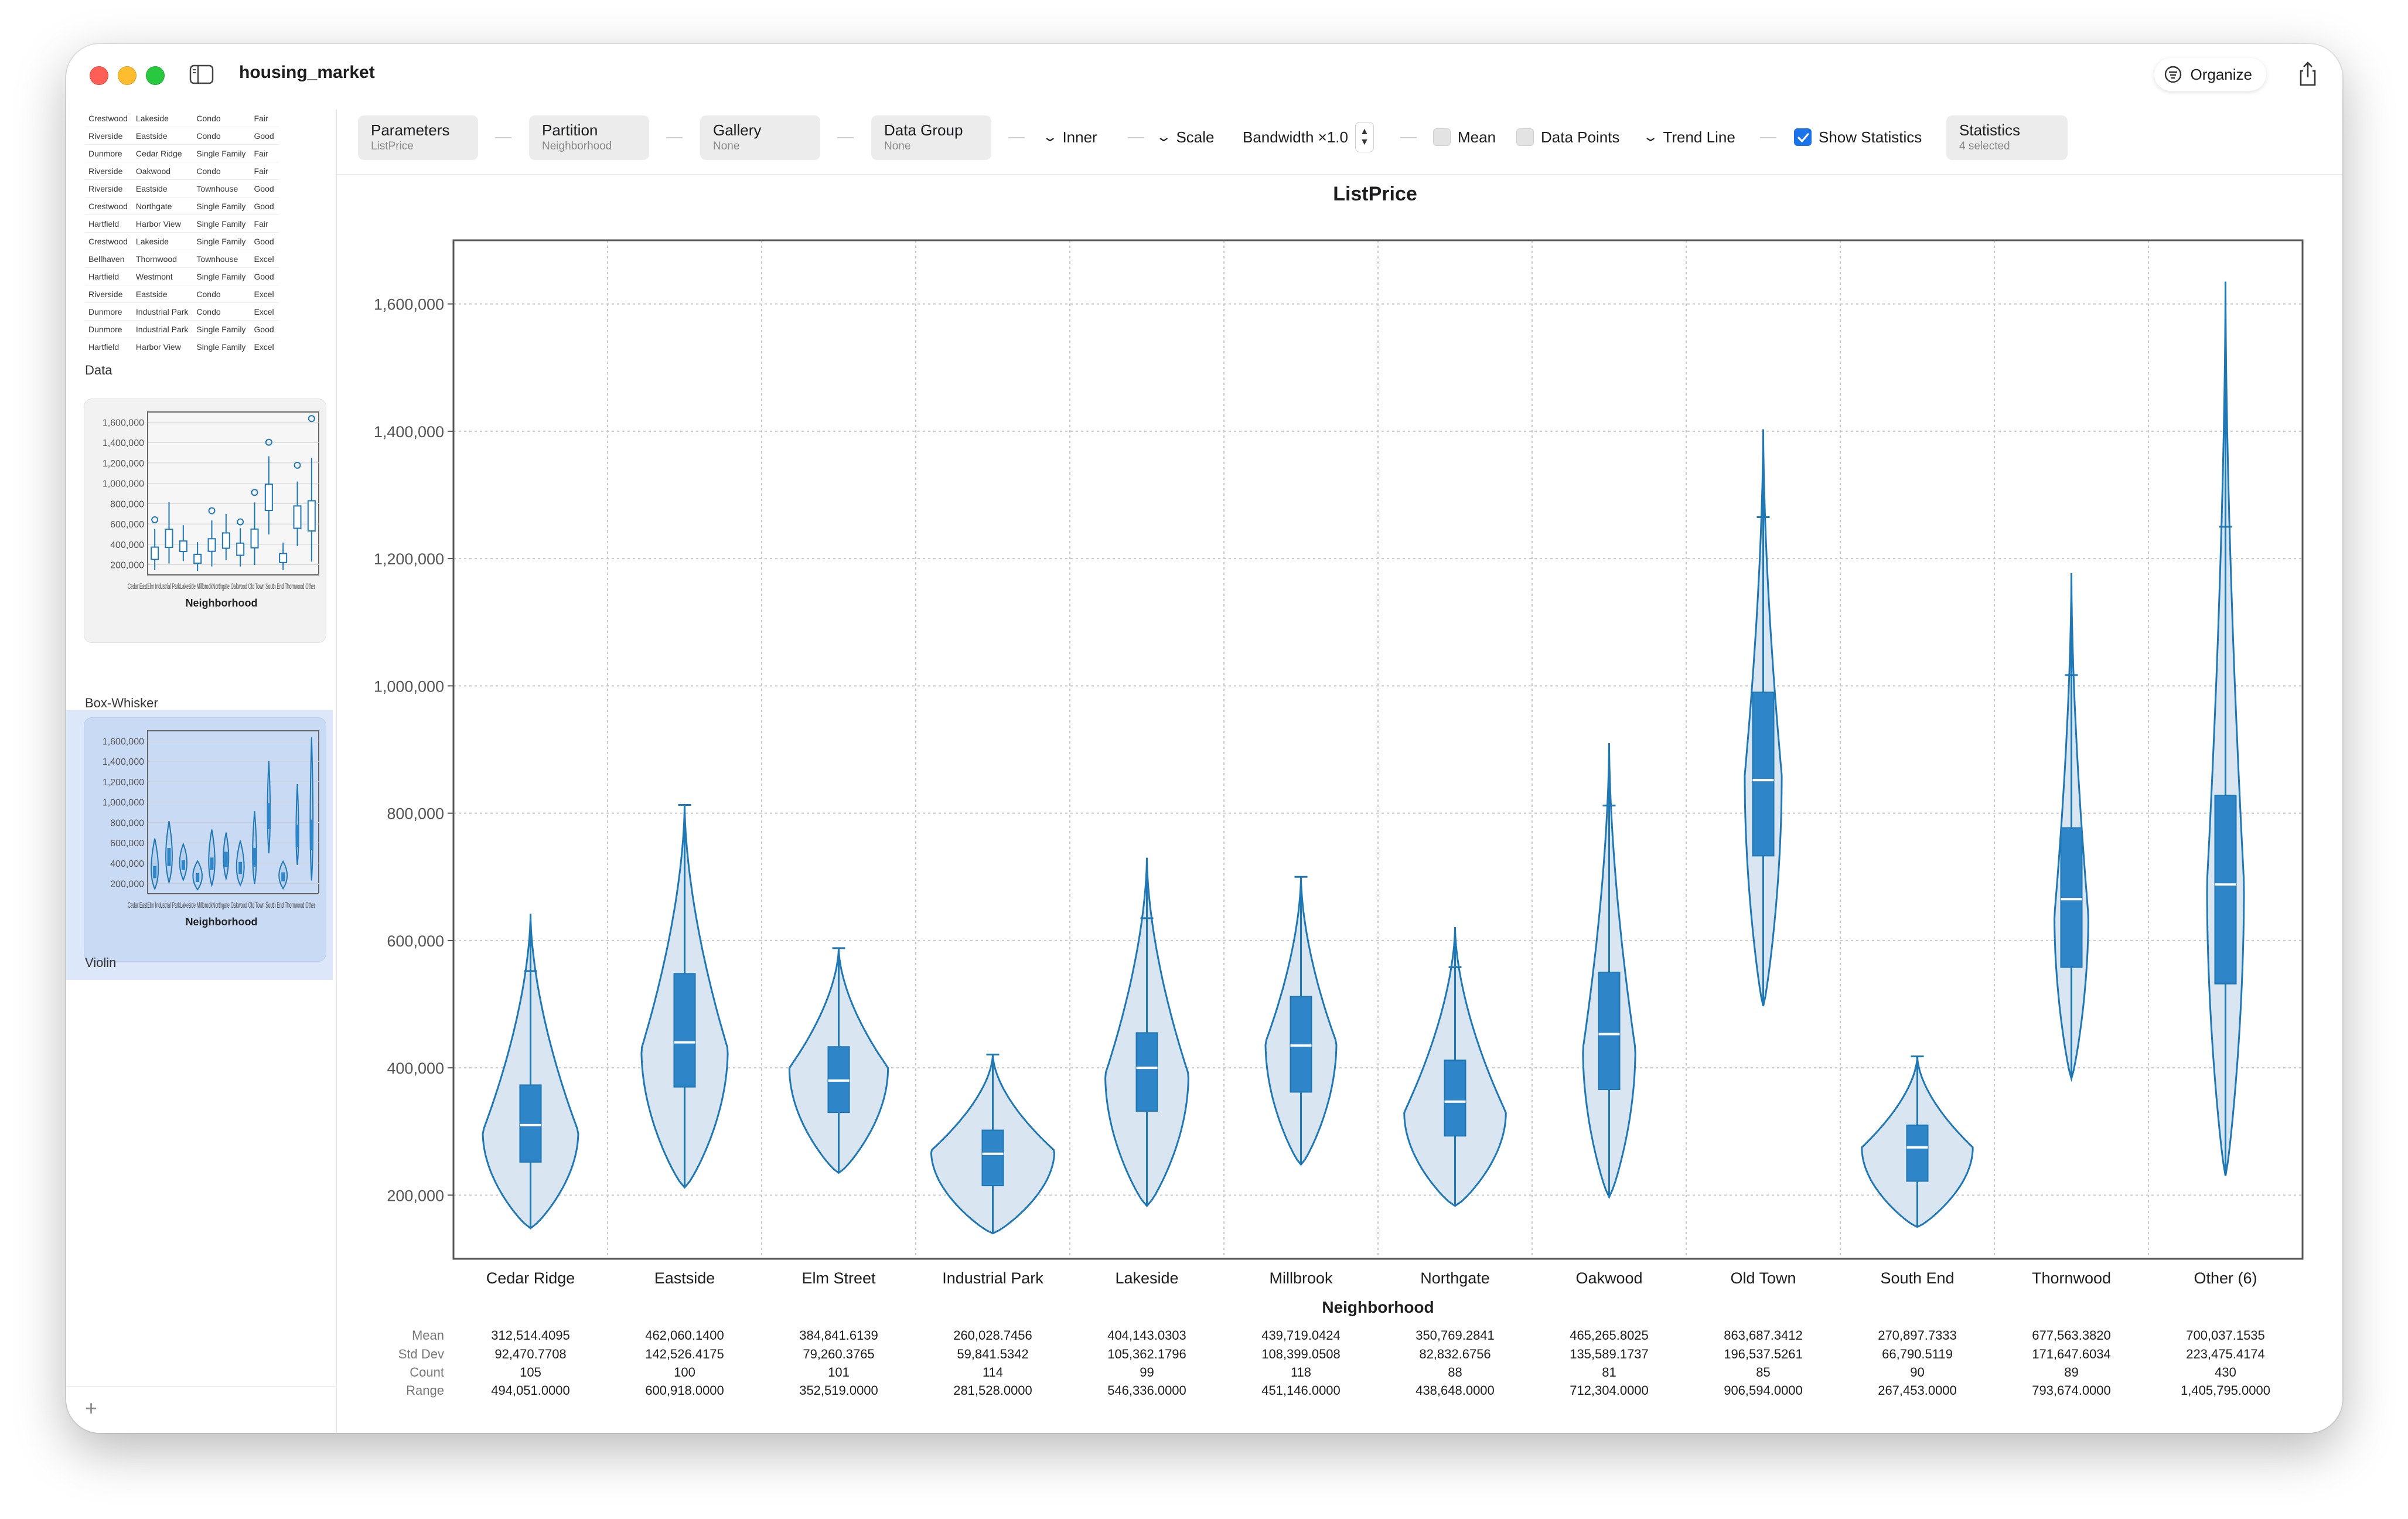 This screenshot has width=2408, height=1519. What do you see at coordinates (1525, 137) in the screenshot?
I see `data-points-checkbox` at bounding box center [1525, 137].